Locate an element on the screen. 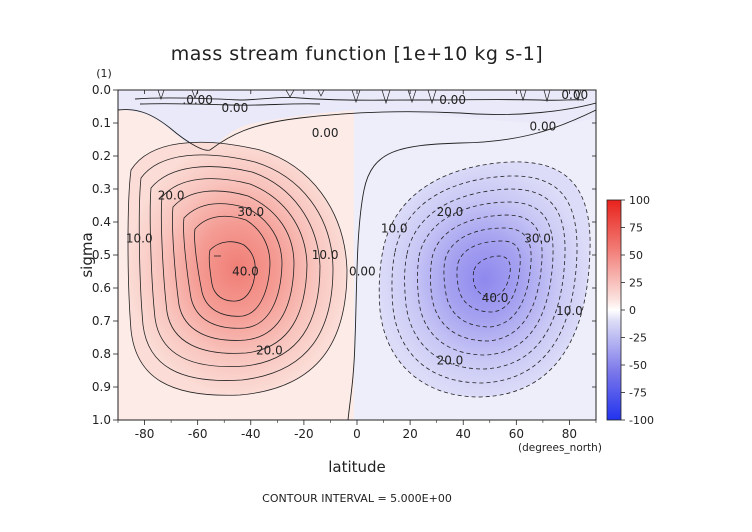 This screenshot has width=752, height=532. x-tick-label: -80 is located at coordinates (145, 434).